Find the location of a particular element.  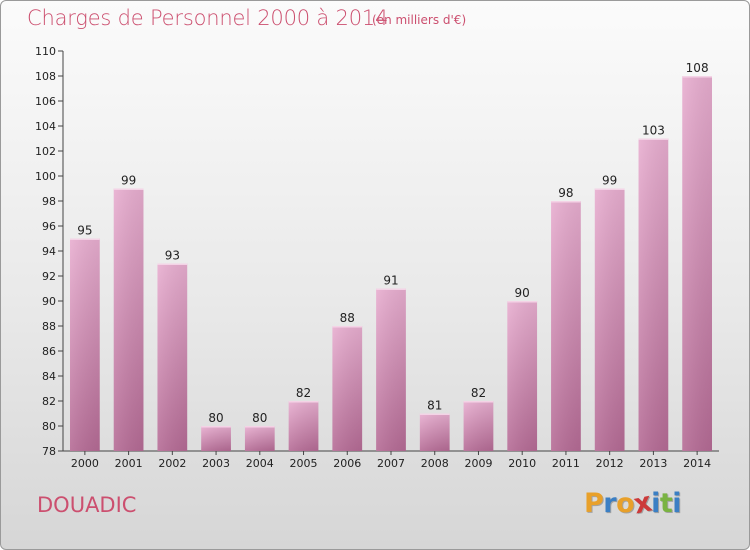

y-tick-label: 108 is located at coordinates (45, 76).